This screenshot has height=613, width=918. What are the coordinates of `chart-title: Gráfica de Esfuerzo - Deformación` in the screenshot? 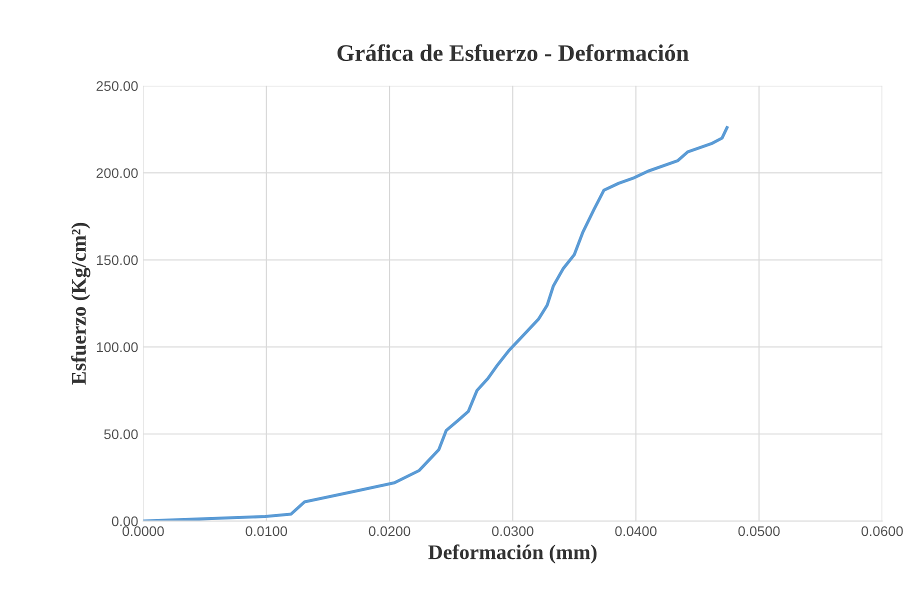 It's located at (513, 53).